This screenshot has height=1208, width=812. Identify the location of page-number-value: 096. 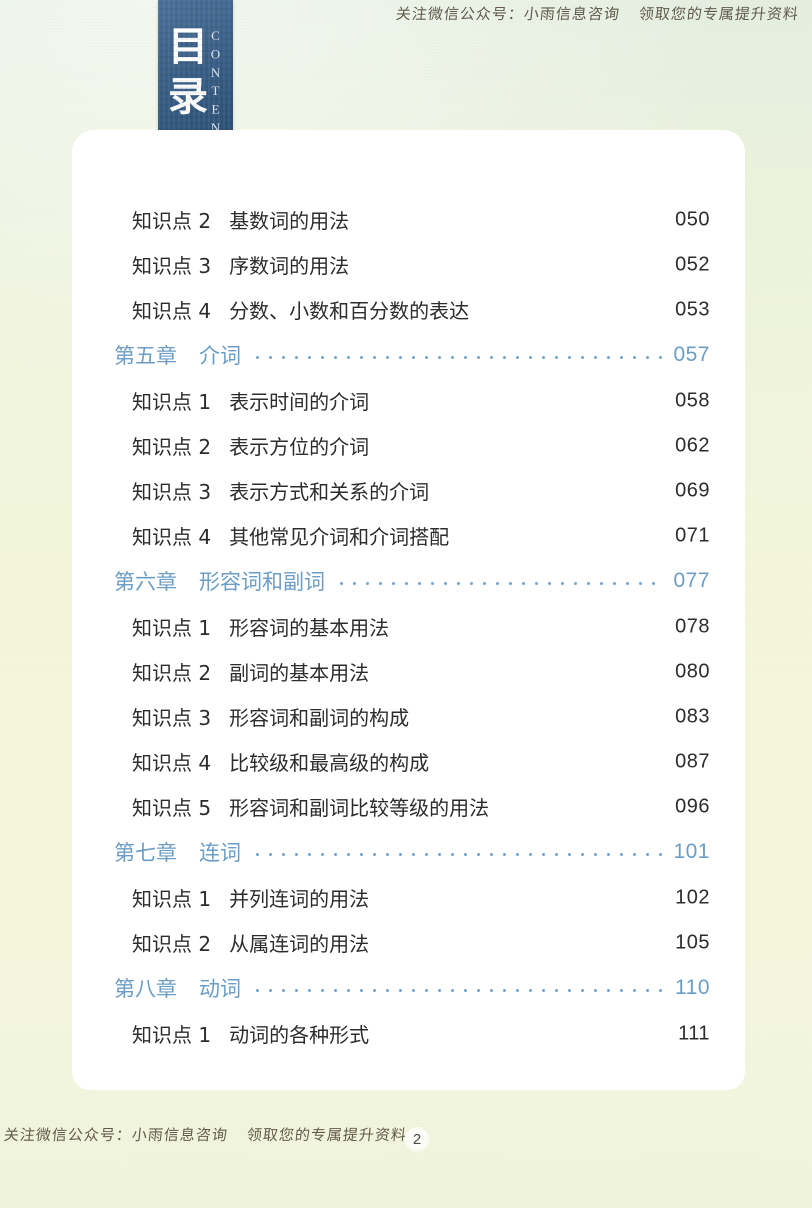
(692, 806).